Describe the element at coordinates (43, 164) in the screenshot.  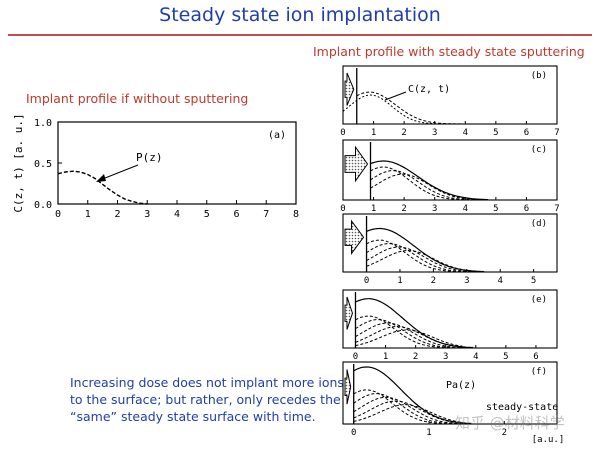
I see `panel-a-ytick-label: 0.5` at that location.